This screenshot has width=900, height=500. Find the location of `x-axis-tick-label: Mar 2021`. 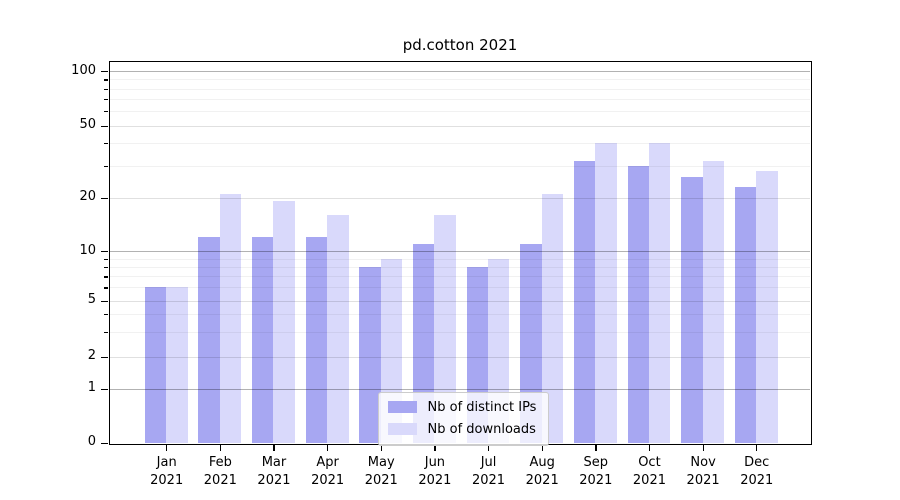

x-axis-tick-label: Mar 2021 is located at coordinates (274, 471).